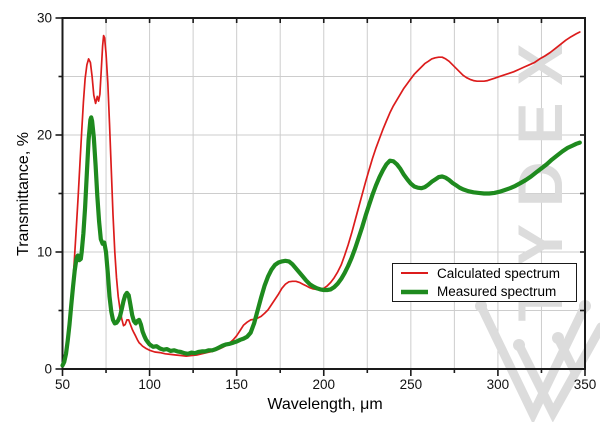  Describe the element at coordinates (44, 18) in the screenshot. I see `y-tick-label: 30` at that location.